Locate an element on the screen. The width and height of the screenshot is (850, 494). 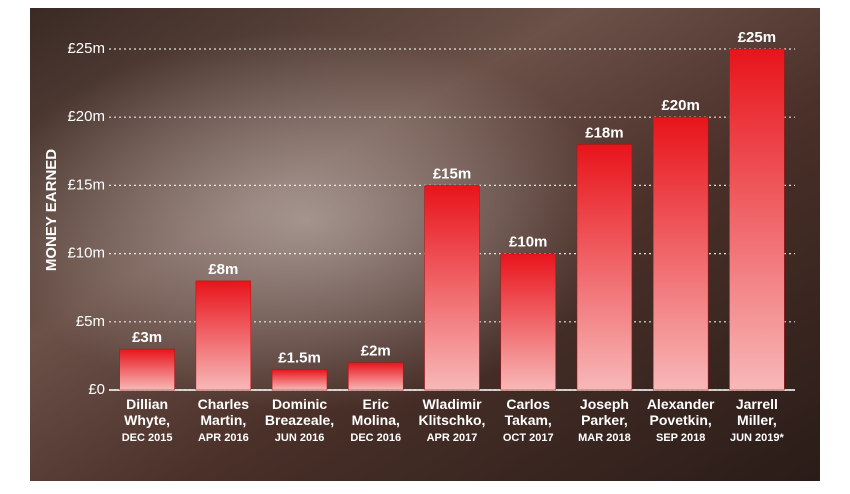
x-tick-label: Joseph Parker, is located at coordinates (604, 412).